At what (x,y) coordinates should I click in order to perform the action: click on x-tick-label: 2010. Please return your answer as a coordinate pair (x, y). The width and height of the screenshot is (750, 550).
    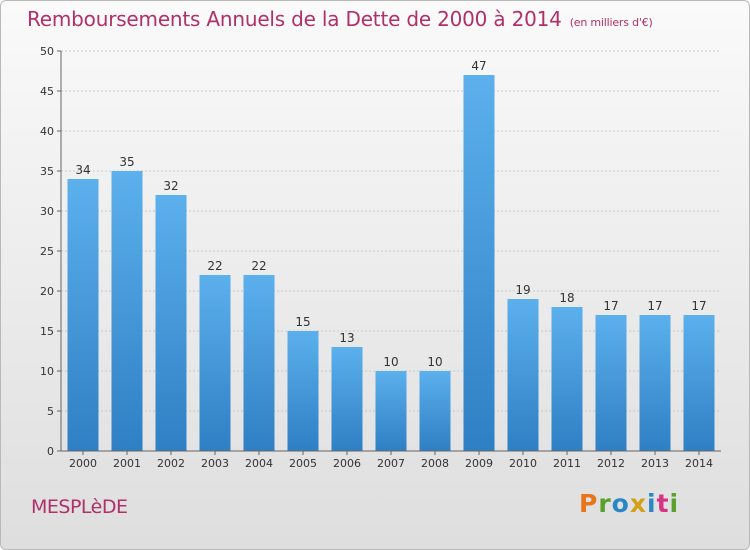
    Looking at the image, I should click on (523, 463).